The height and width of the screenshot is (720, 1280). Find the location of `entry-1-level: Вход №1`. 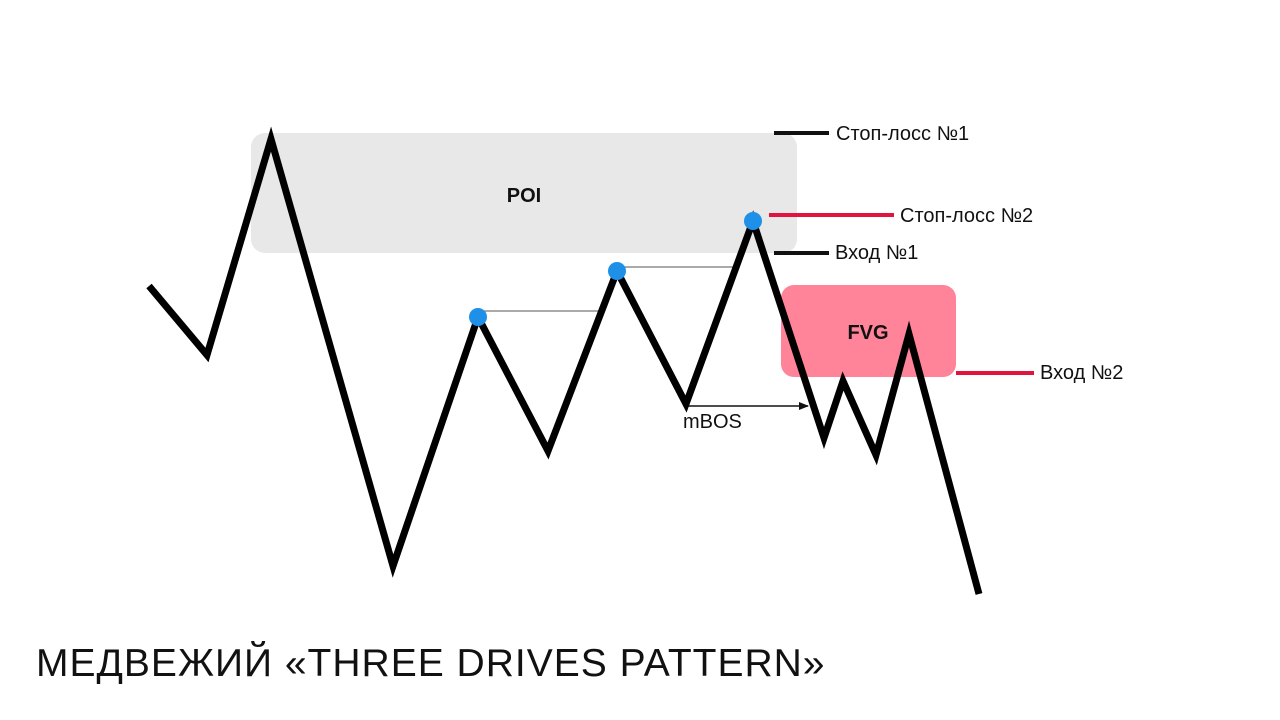

entry-1-level: Вход №1 is located at coordinates (846, 253).